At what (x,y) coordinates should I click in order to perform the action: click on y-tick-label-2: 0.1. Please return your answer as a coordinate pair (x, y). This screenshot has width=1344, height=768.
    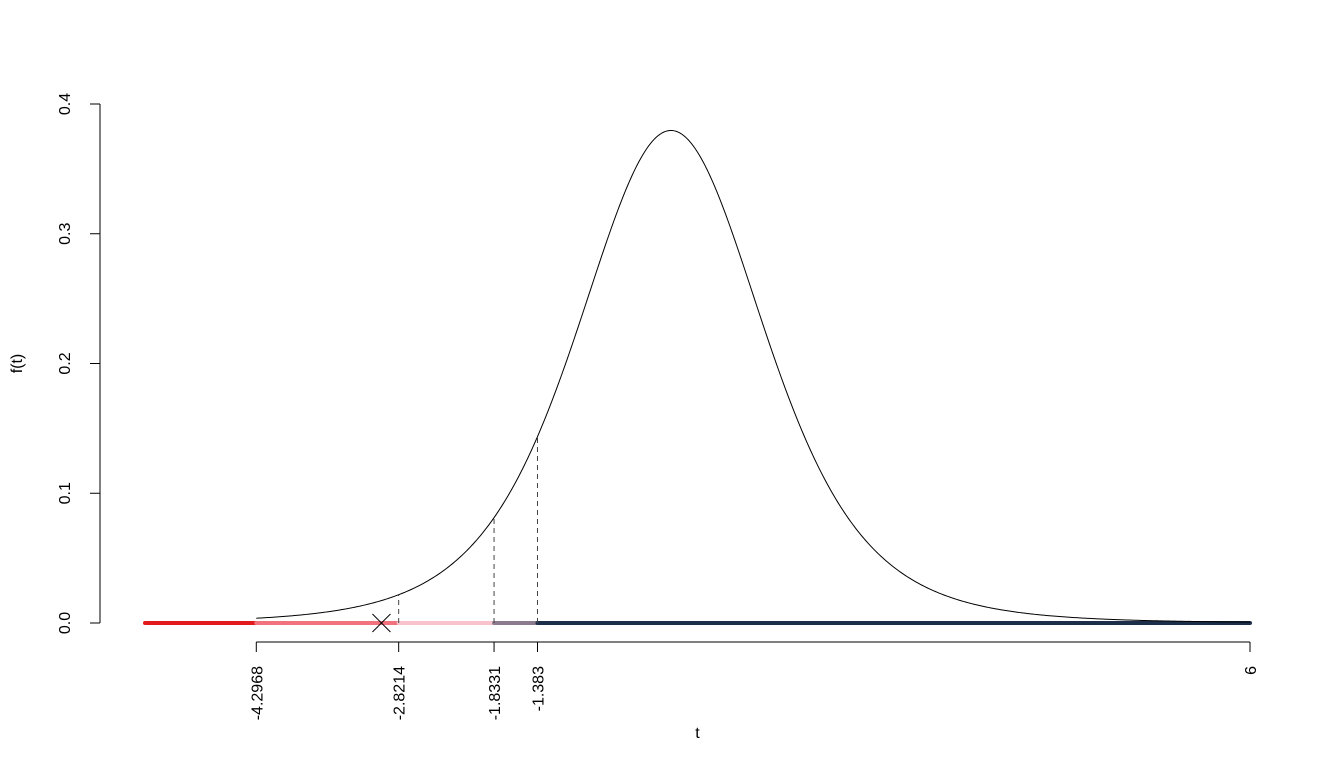
    Looking at the image, I should click on (65, 493).